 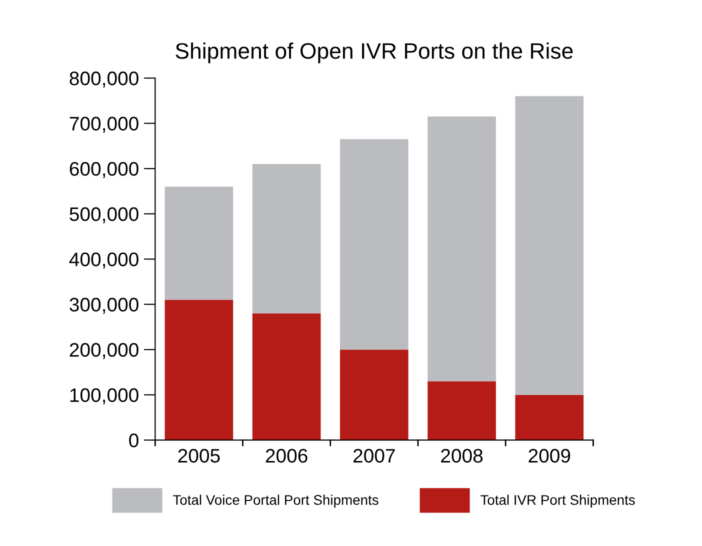 I want to click on legend-label: Total IVR Port Shipments, so click(x=557, y=501).